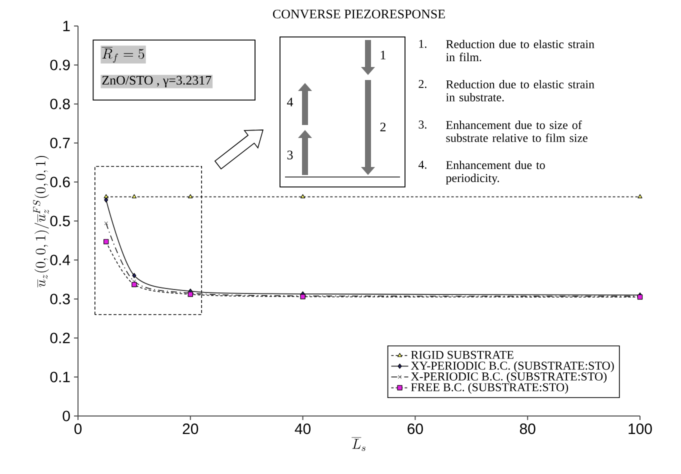 The width and height of the screenshot is (681, 474). Describe the element at coordinates (66, 416) in the screenshot. I see `y-tick-label: 0` at that location.